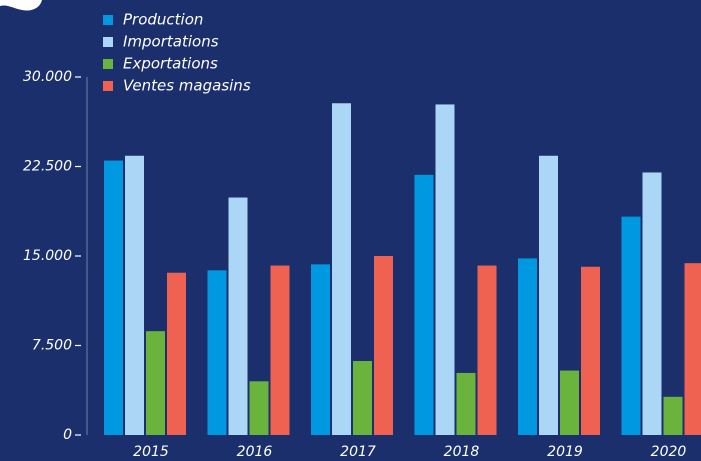 Image resolution: width=701 pixels, height=461 pixels. What do you see at coordinates (47, 167) in the screenshot?
I see `y-tick-label: 22.500` at bounding box center [47, 167].